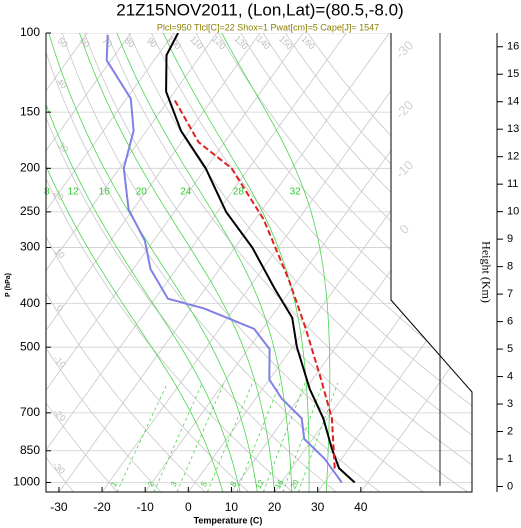  What do you see at coordinates (513, 102) in the screenshot?
I see `y2-tick-label: 14` at bounding box center [513, 102].